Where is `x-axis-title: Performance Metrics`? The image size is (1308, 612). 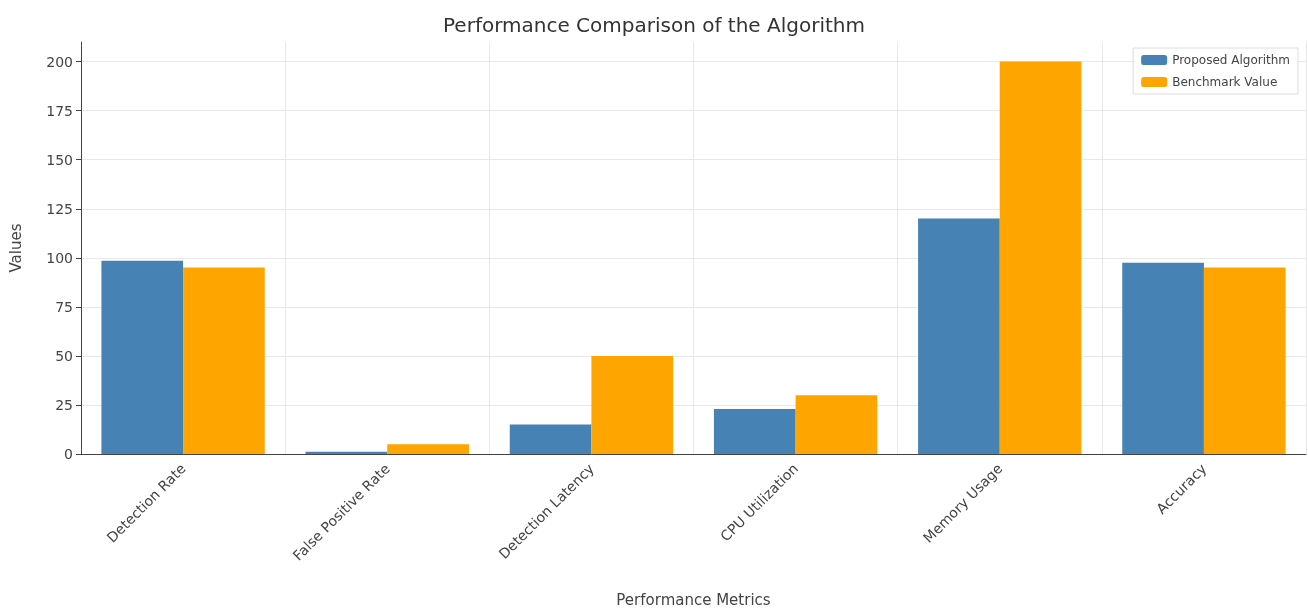
x-axis-title: Performance Metrics is located at coordinates (693, 599).